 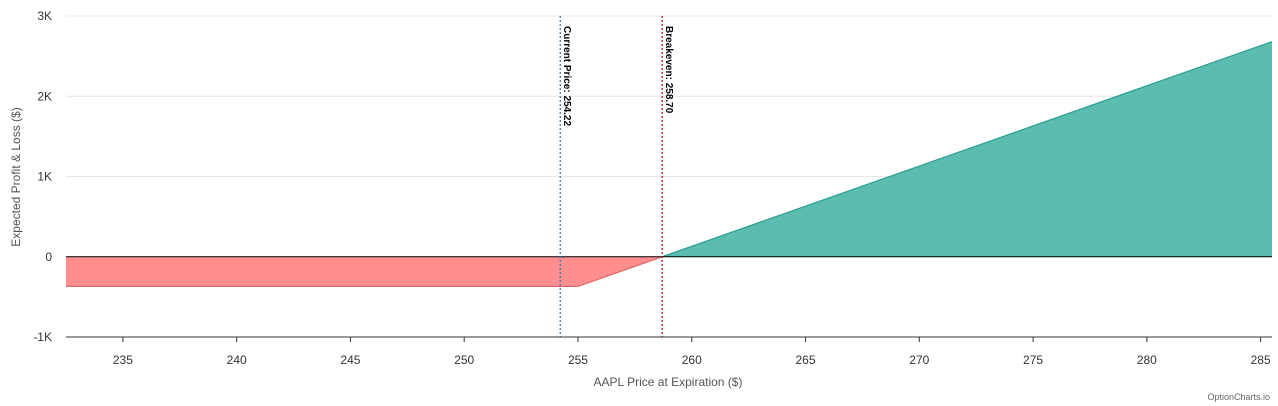 What do you see at coordinates (692, 360) in the screenshot?
I see `x-tick-label: 260` at bounding box center [692, 360].